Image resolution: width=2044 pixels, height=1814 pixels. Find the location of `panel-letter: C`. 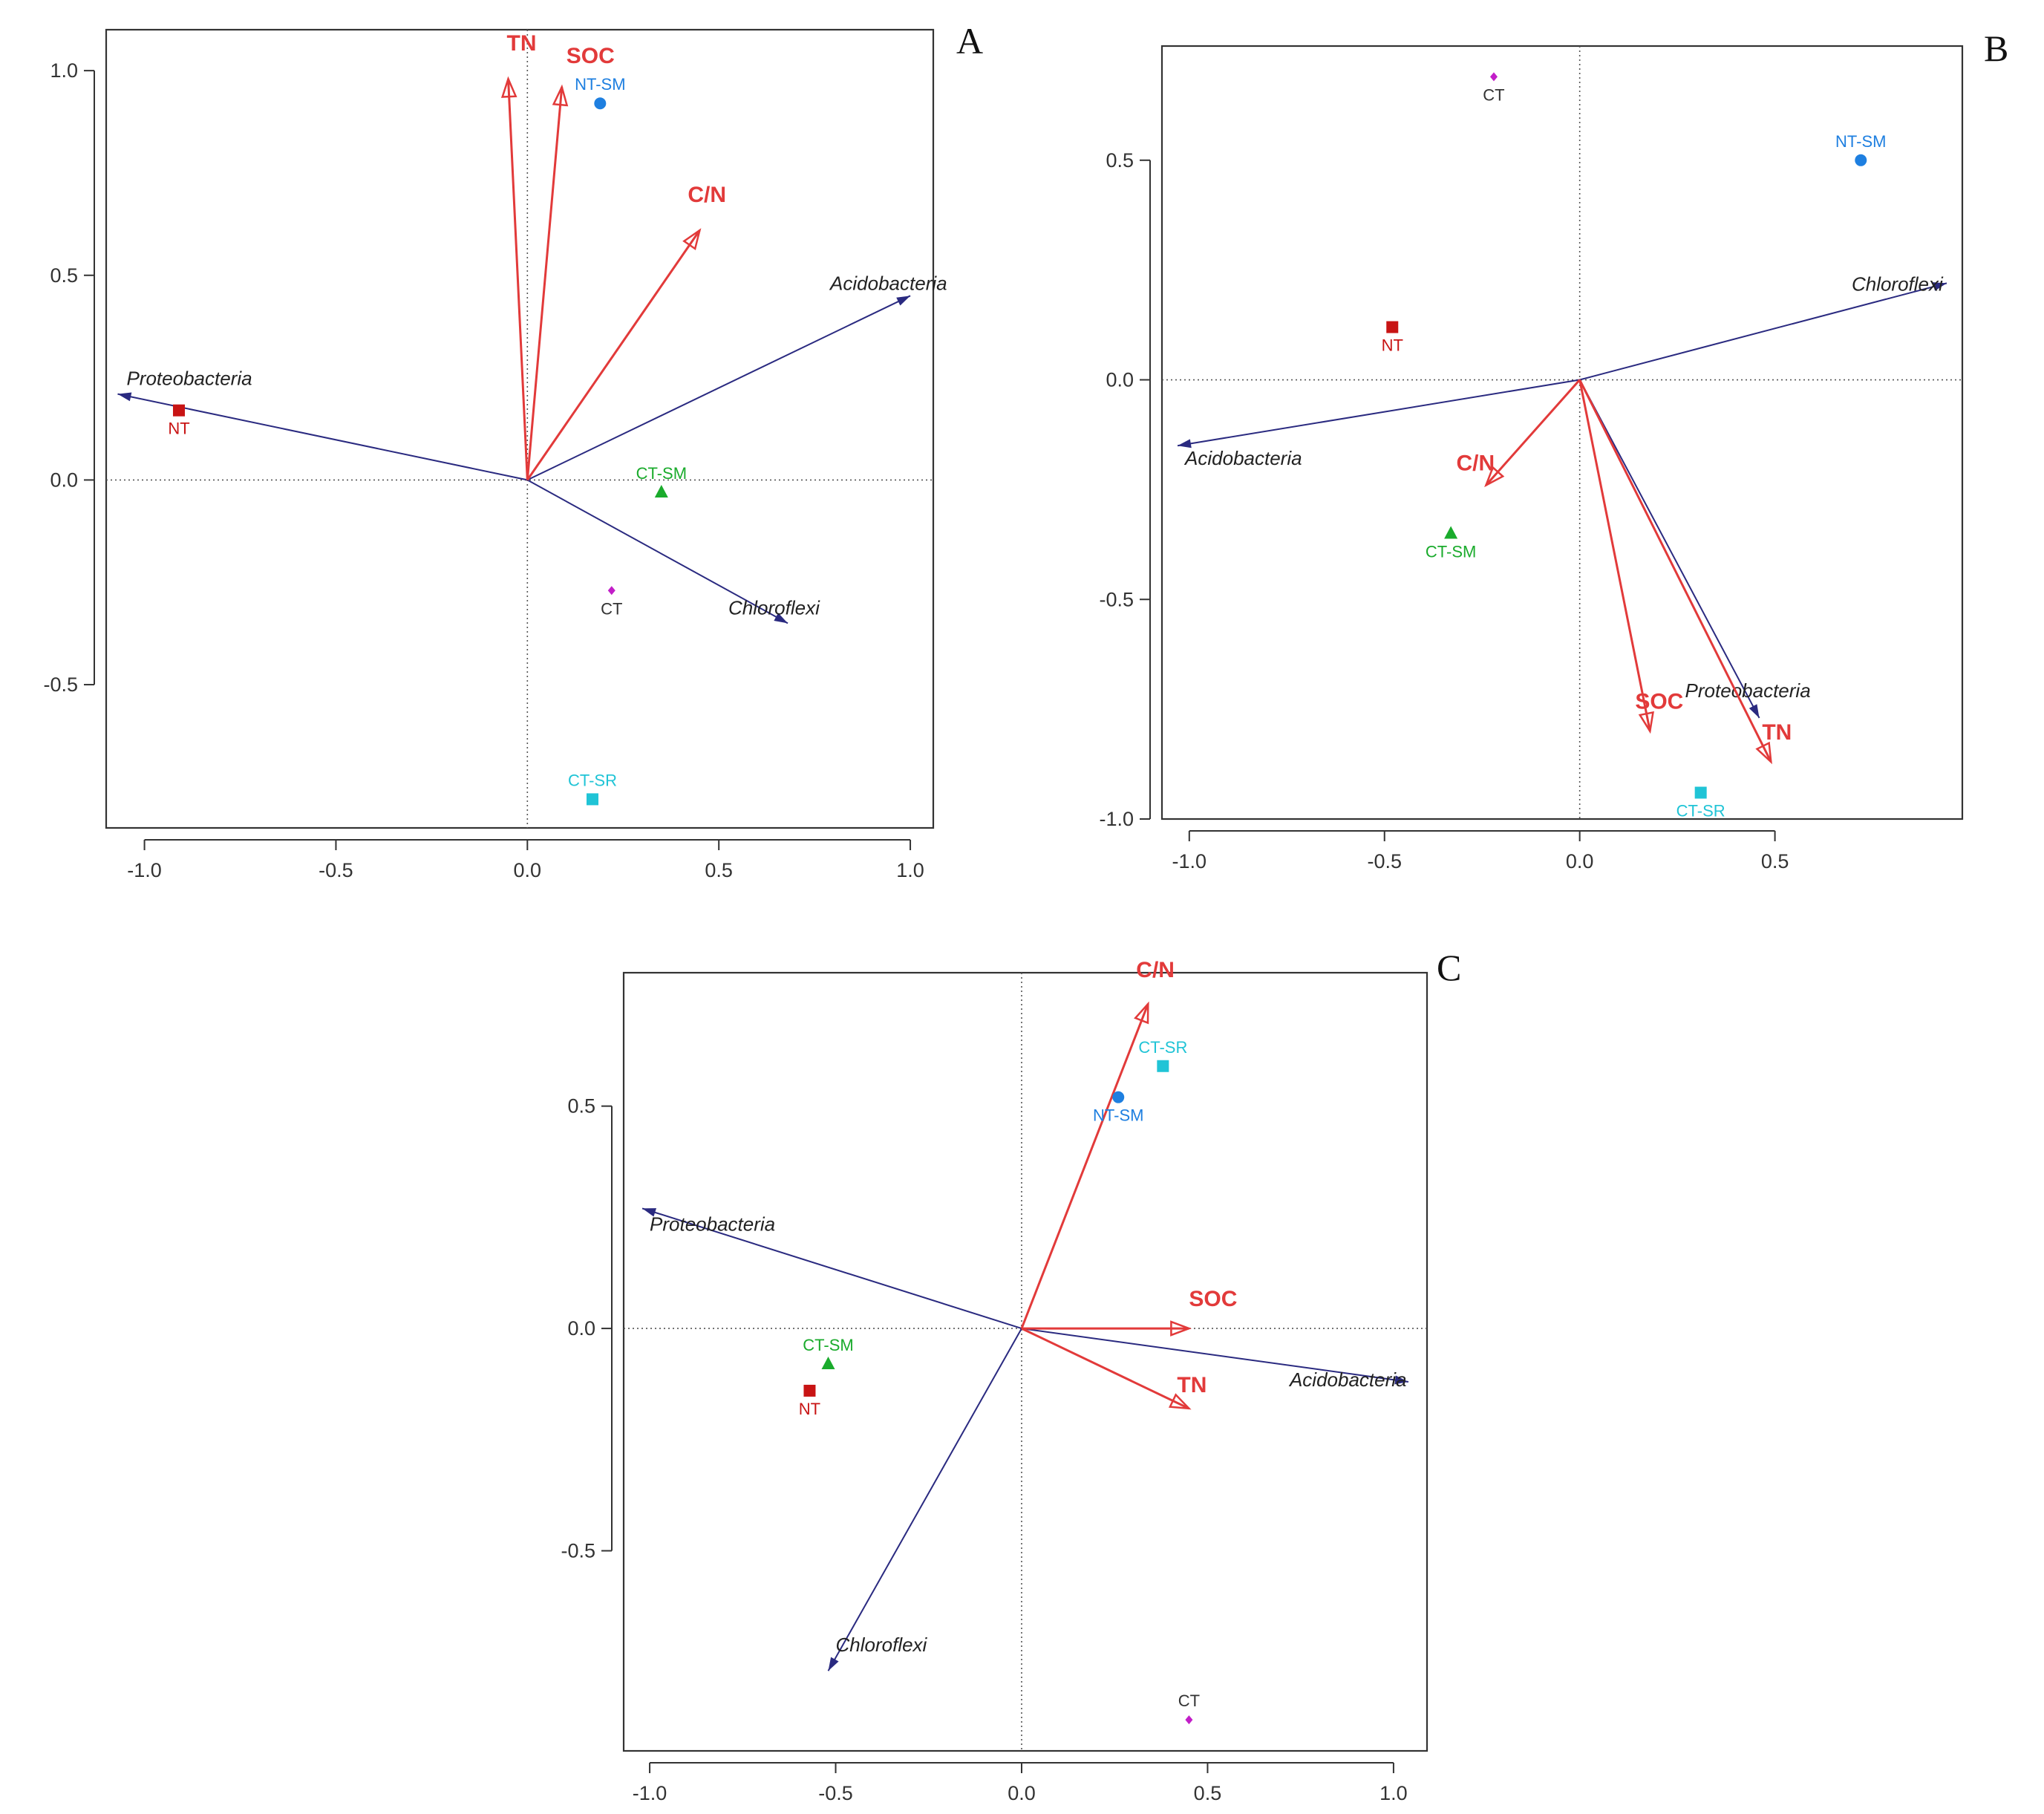

panel-letter: C is located at coordinates (1449, 967).